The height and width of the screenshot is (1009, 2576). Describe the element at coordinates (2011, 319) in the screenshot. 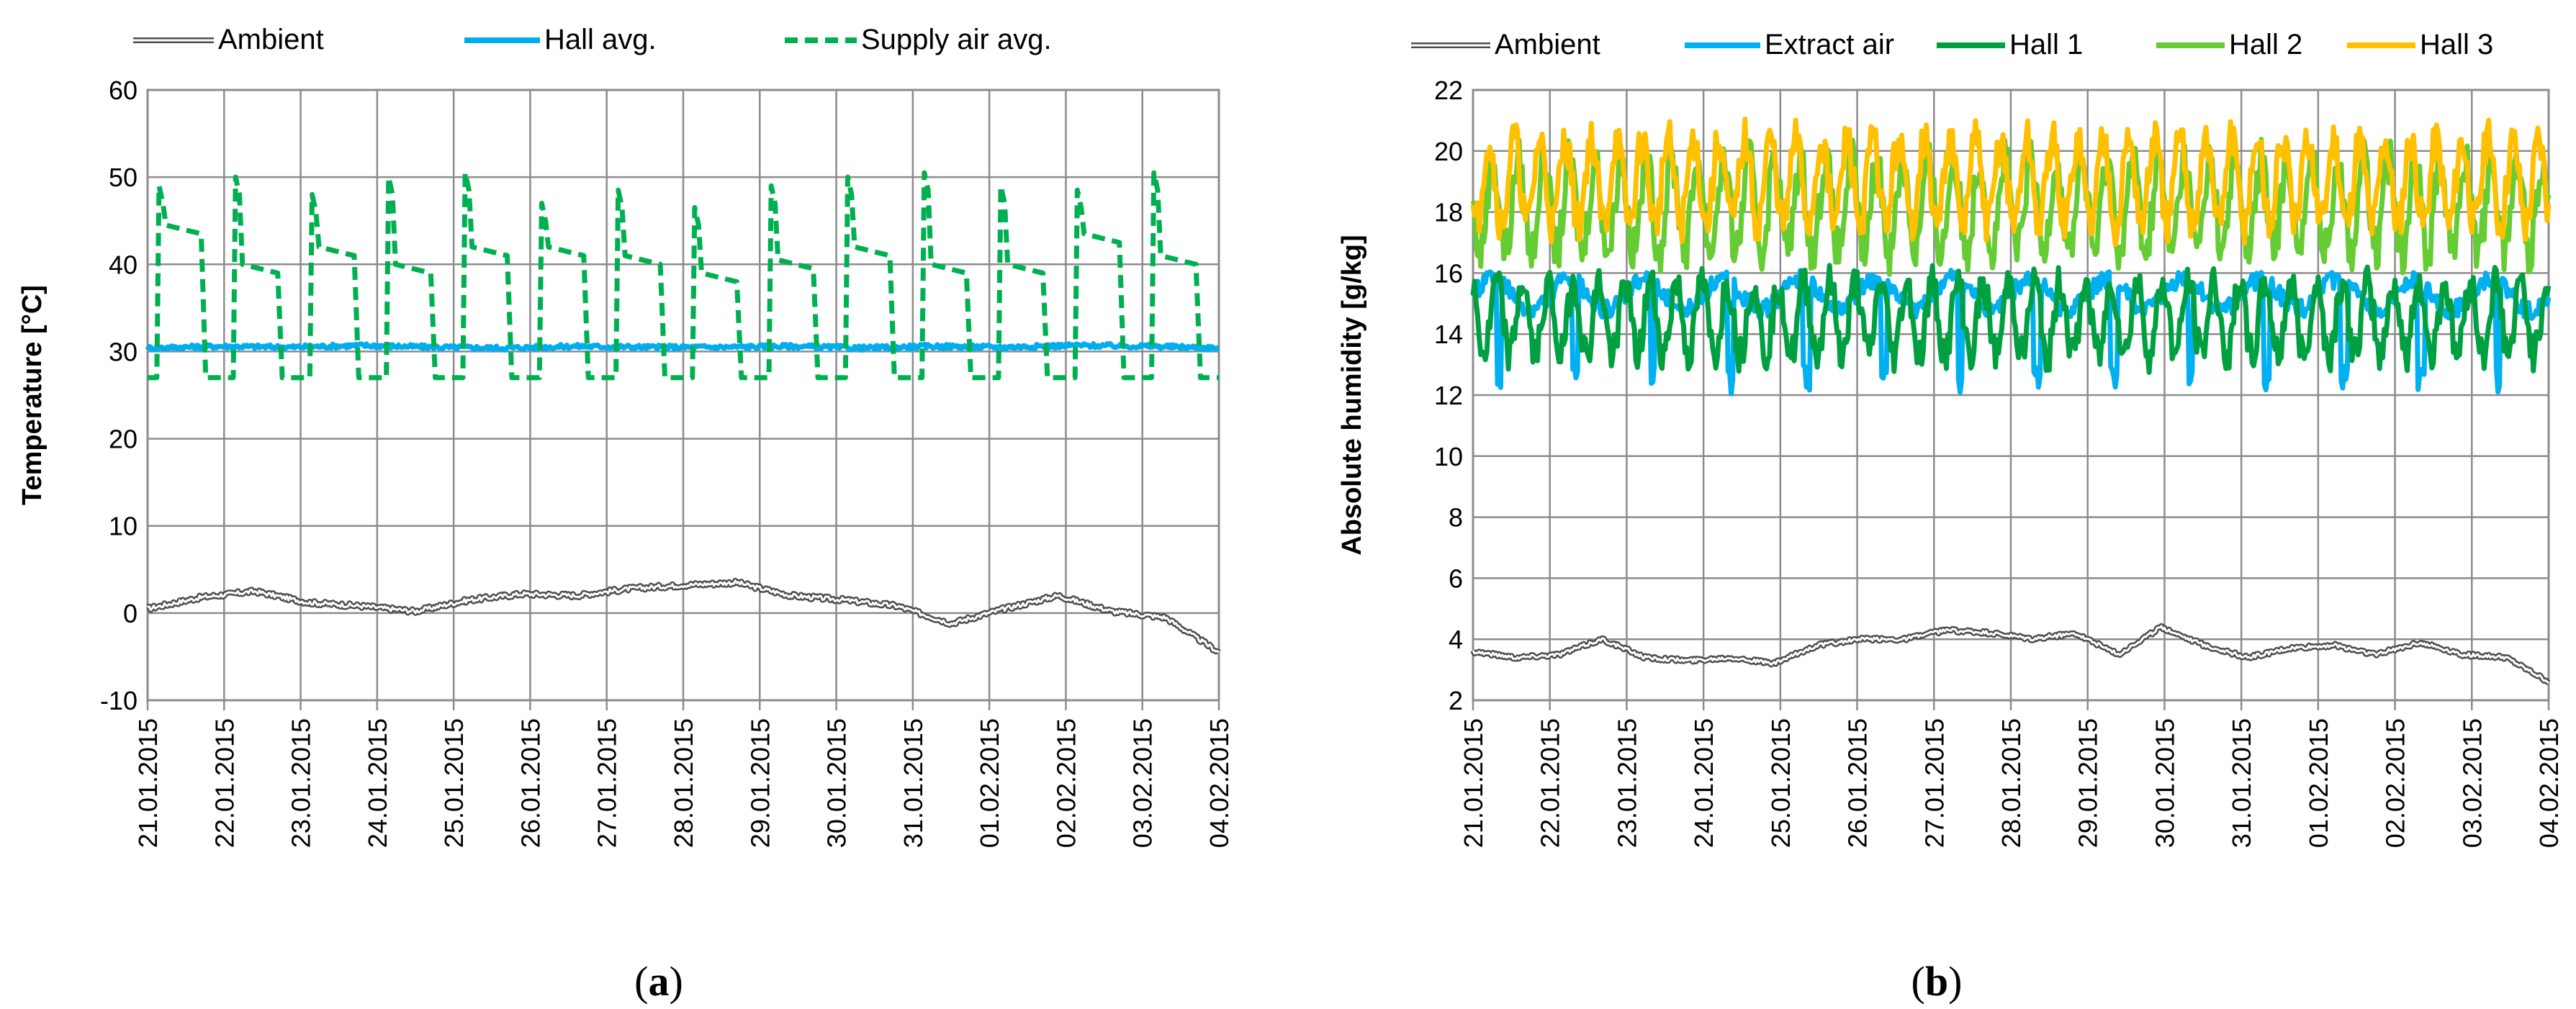

I see `series-hall-1-line` at that location.